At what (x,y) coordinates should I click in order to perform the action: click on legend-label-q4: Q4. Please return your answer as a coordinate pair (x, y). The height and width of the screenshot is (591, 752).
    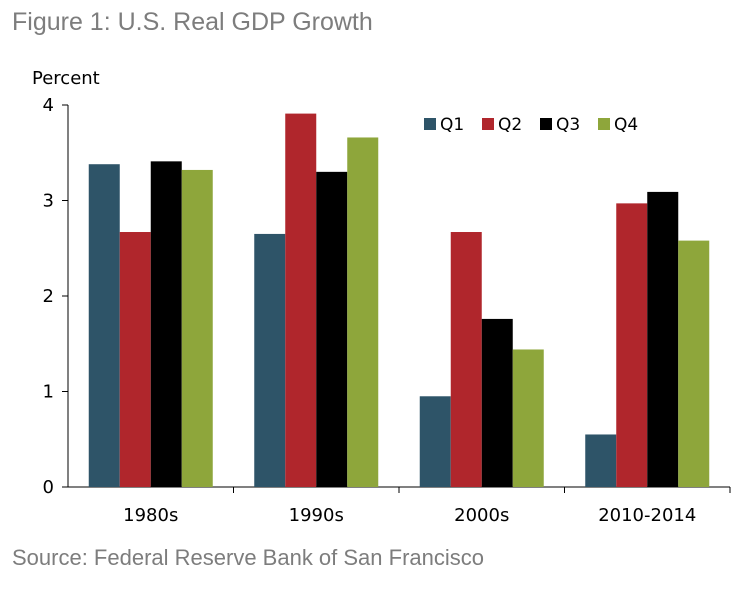
    Looking at the image, I should click on (626, 125).